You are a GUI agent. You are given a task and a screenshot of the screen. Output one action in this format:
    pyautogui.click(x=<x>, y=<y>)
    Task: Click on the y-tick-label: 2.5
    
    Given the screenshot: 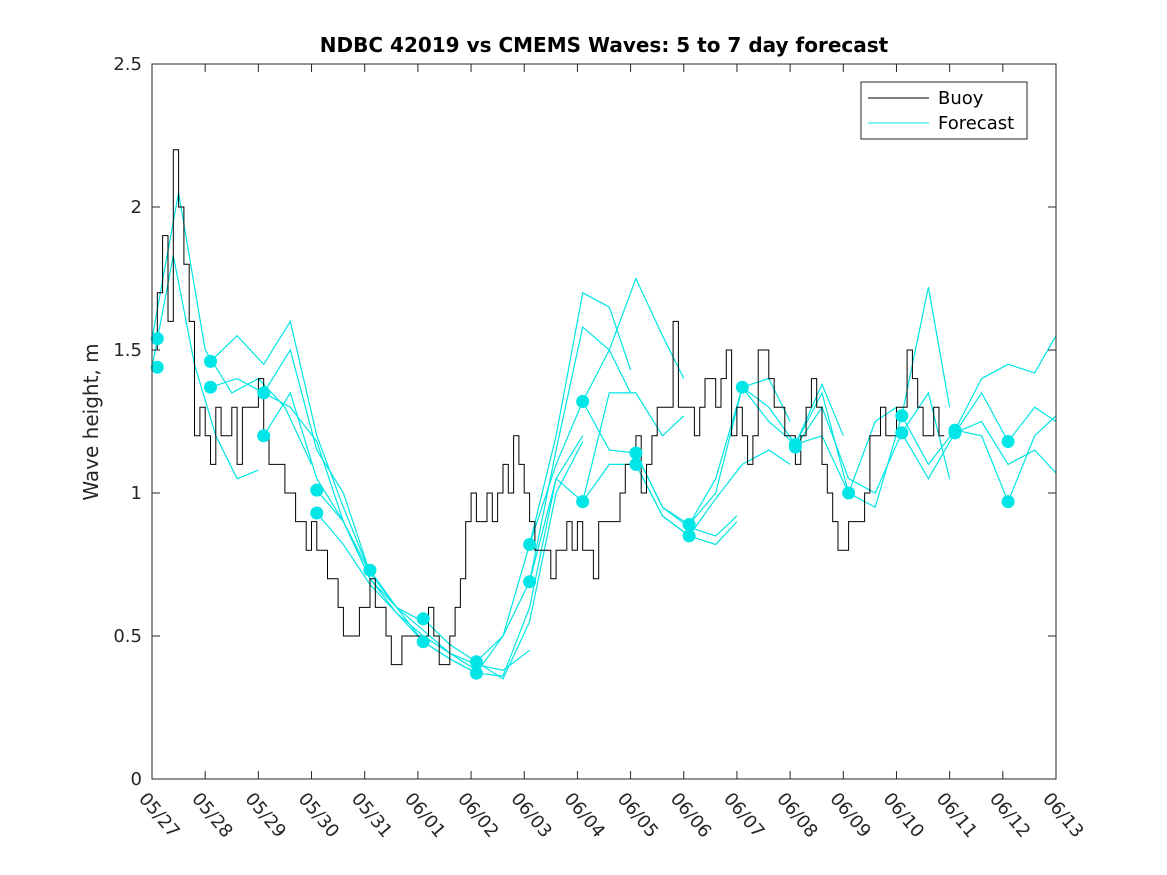 What is the action you would take?
    pyautogui.click(x=127, y=64)
    